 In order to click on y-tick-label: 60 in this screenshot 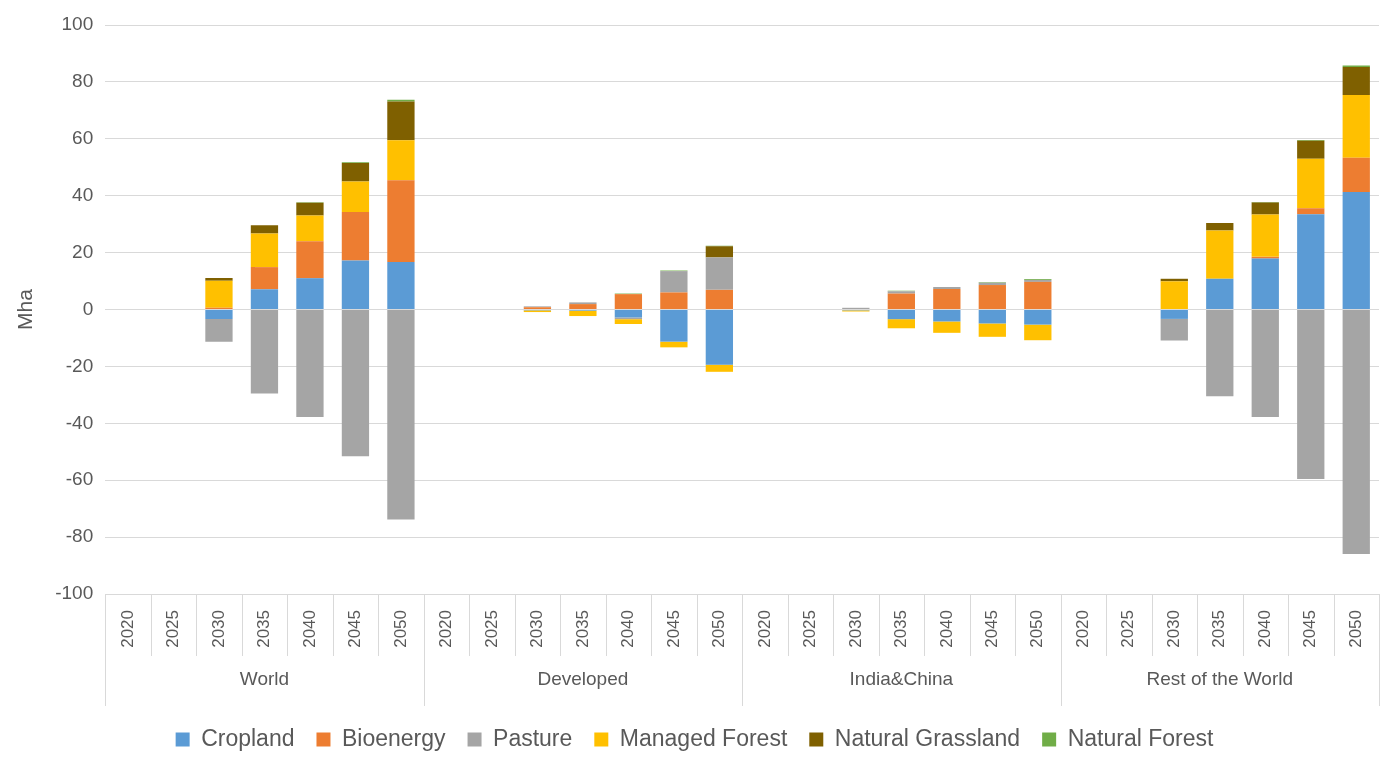, I will do `click(83, 138)`.